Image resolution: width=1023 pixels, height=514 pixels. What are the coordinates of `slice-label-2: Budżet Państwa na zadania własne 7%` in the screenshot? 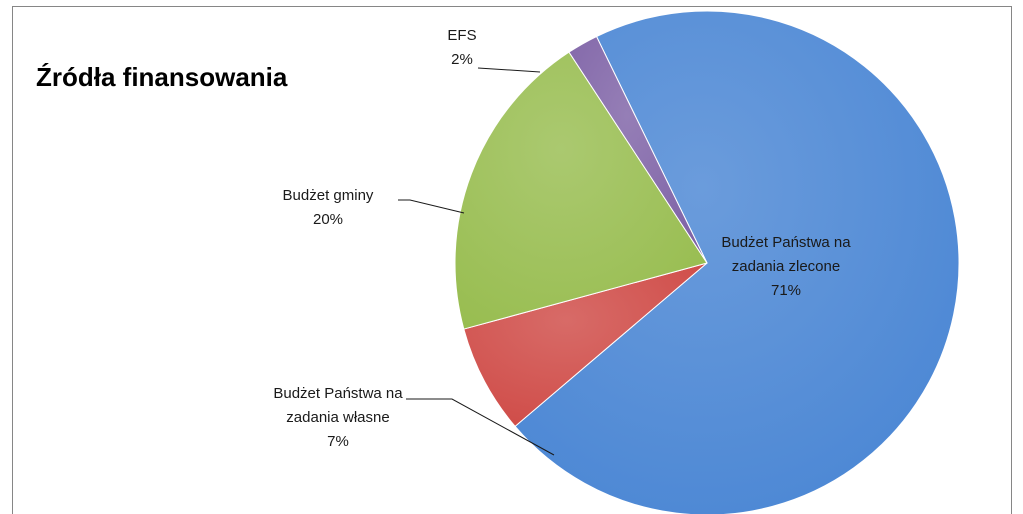 It's located at (338, 417).